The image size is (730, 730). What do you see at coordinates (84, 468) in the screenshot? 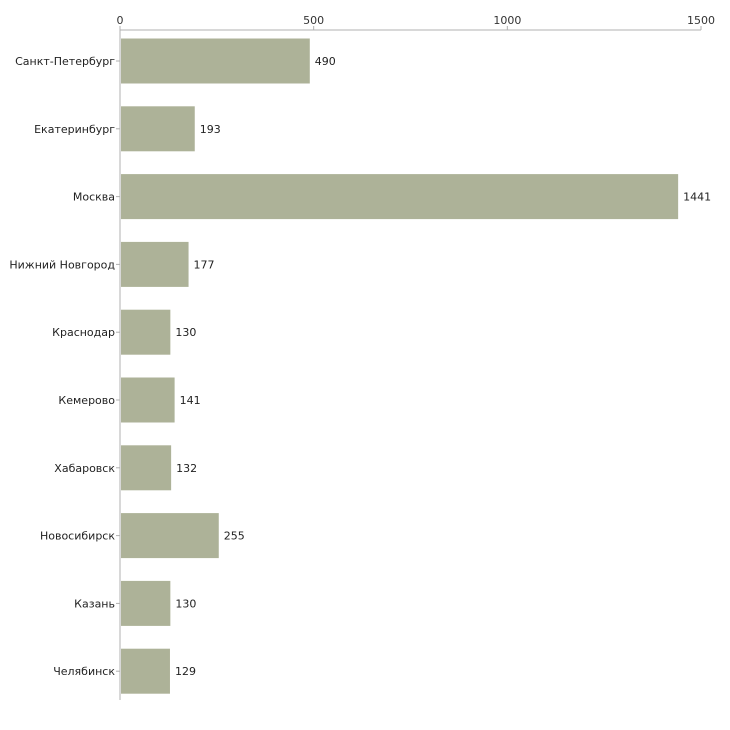
I see `category-label: Хабаровск` at bounding box center [84, 468].